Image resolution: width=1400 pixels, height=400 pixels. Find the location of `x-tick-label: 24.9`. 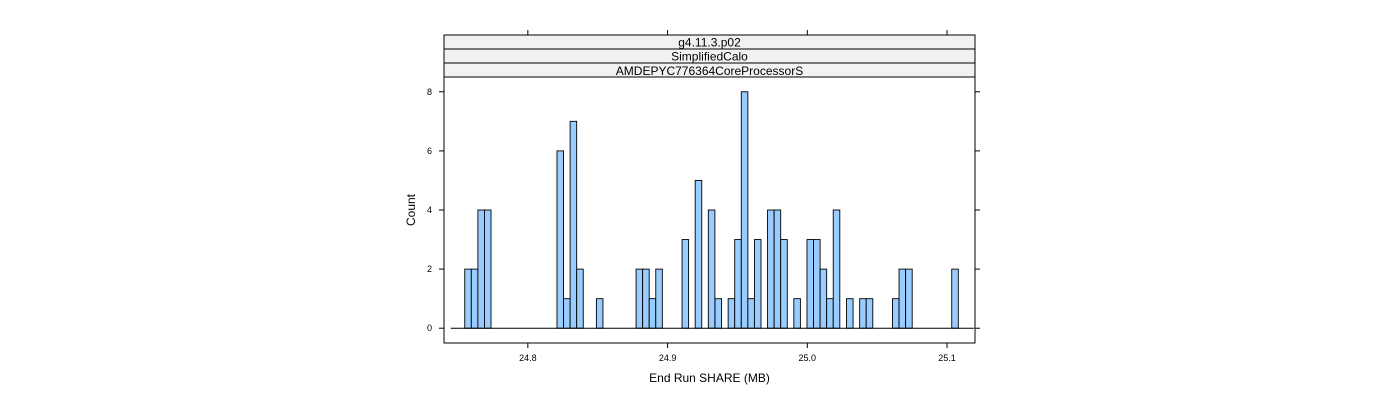

x-tick-label: 24.9 is located at coordinates (668, 358).